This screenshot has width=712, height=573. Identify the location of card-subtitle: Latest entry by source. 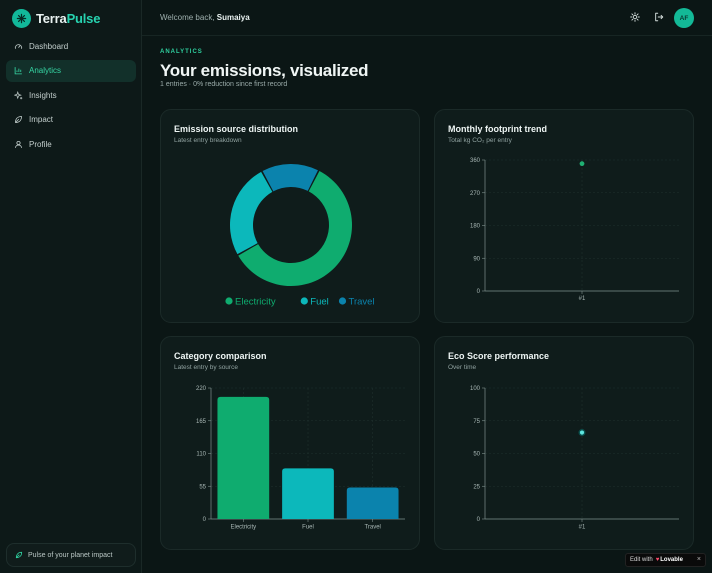
(206, 367).